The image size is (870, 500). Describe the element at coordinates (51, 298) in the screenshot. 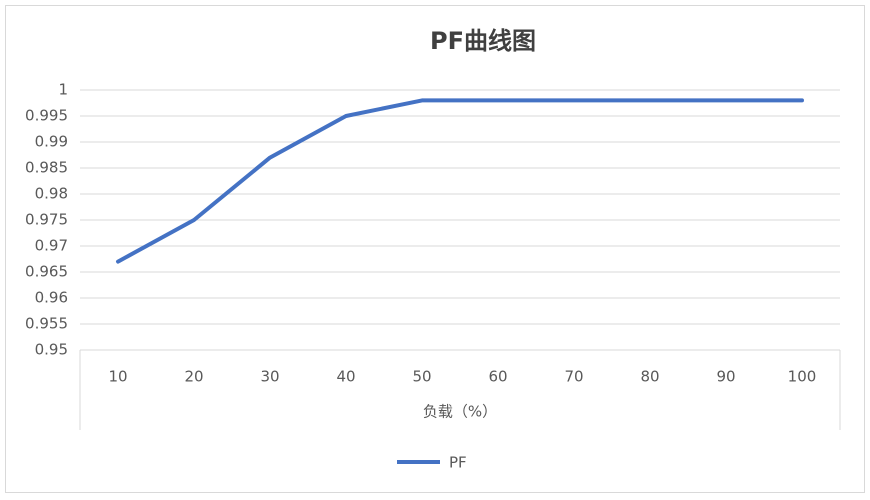

I see `y-tick-label: 0.96` at that location.